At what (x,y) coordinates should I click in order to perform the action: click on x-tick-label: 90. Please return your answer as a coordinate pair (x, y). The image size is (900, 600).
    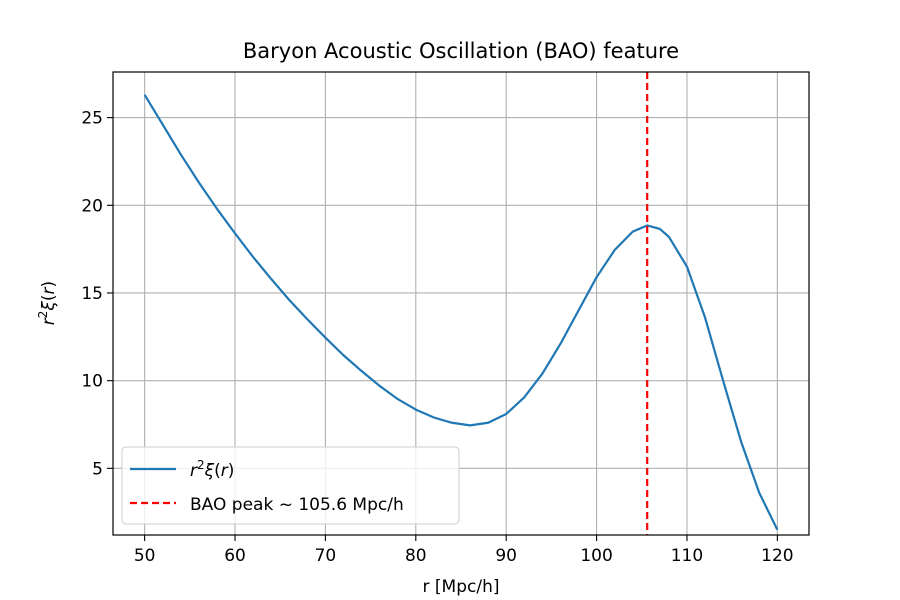
    Looking at the image, I should click on (506, 556).